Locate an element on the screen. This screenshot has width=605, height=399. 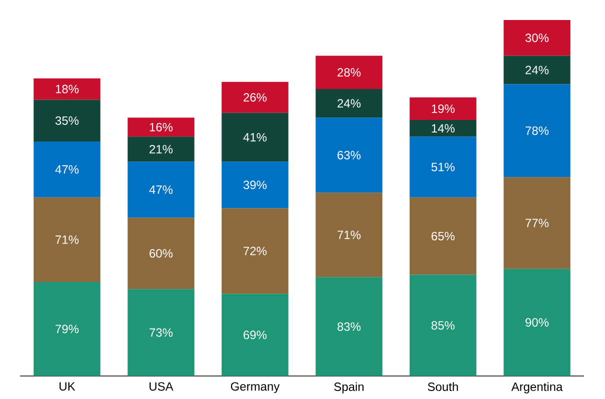
data-label: 60% is located at coordinates (161, 253).